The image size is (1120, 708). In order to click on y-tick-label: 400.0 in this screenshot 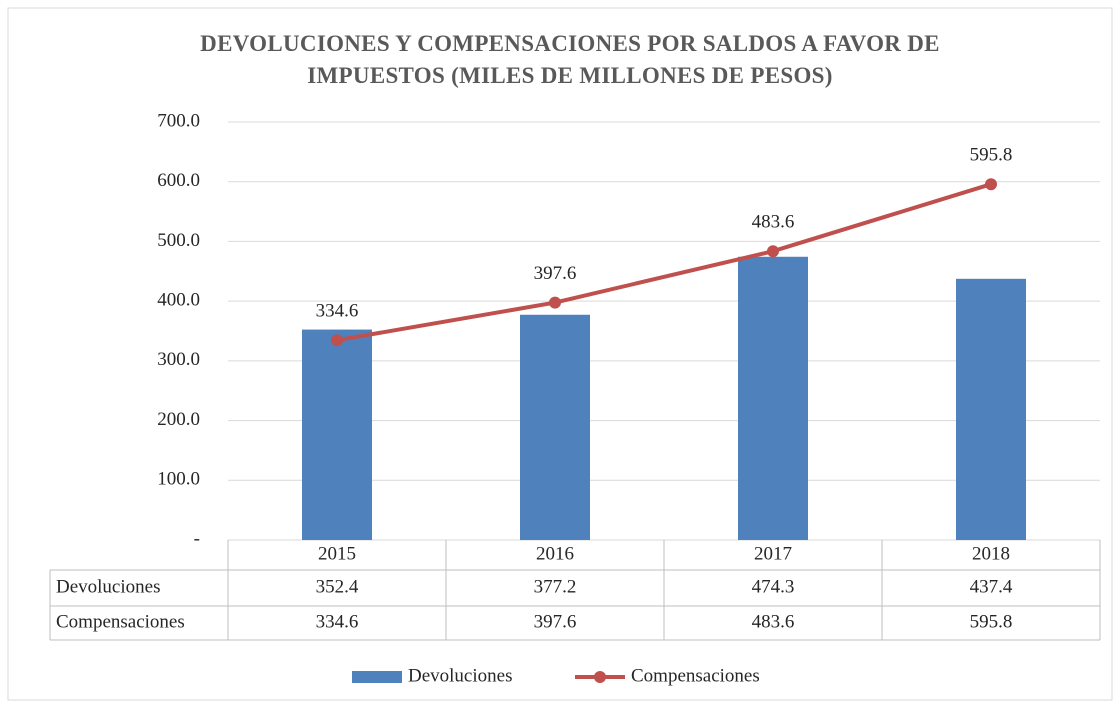, I will do `click(178, 300)`.